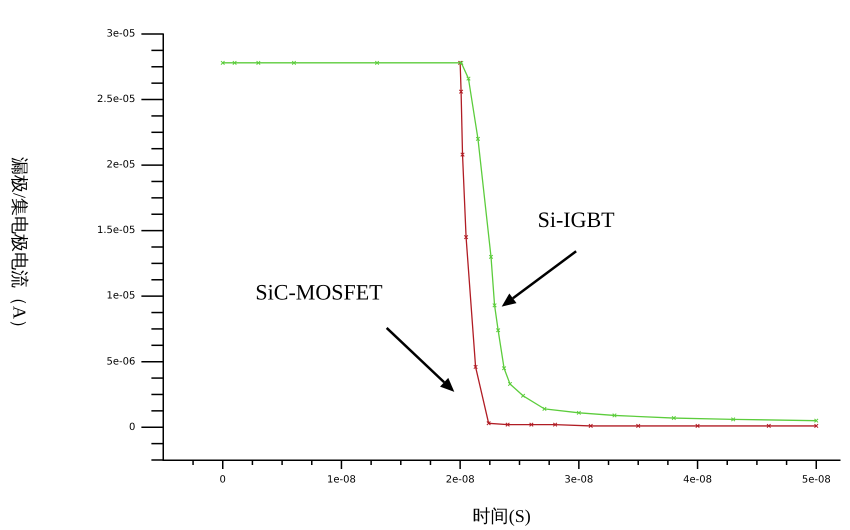 The height and width of the screenshot is (530, 850). Describe the element at coordinates (121, 362) in the screenshot. I see `y-tick-label: 5e-06` at that location.